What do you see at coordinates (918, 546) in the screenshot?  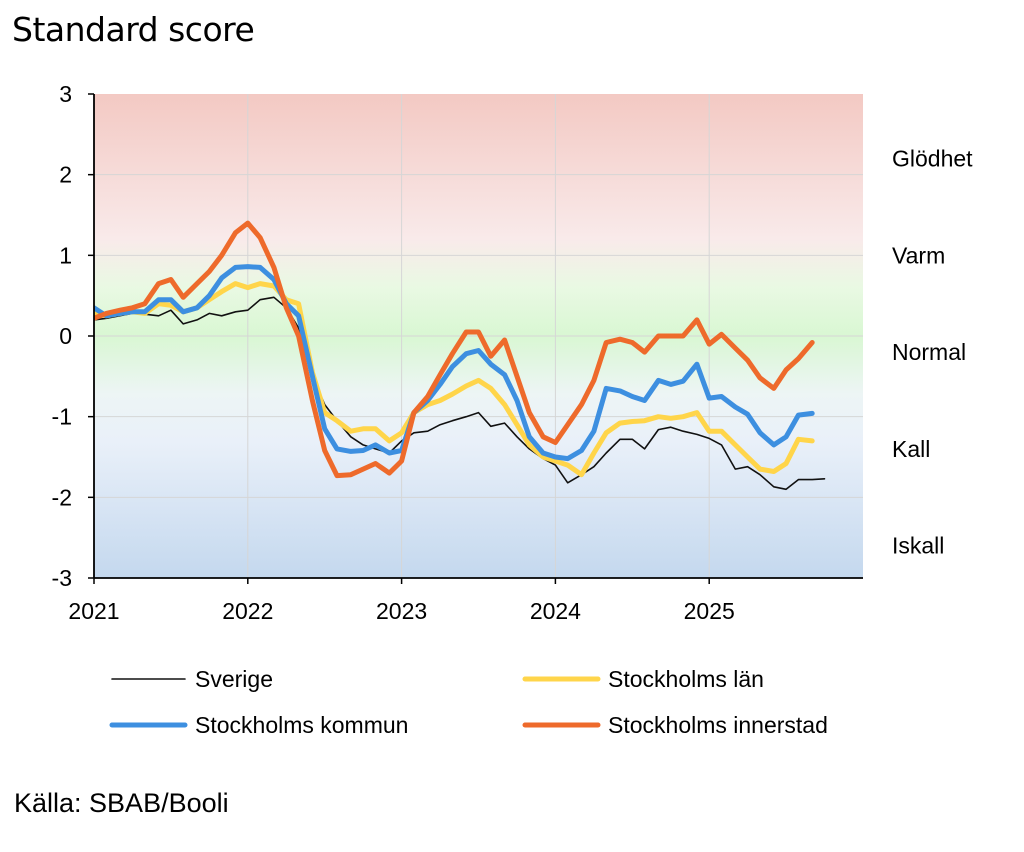 I see `zone-label: Iskall` at bounding box center [918, 546].